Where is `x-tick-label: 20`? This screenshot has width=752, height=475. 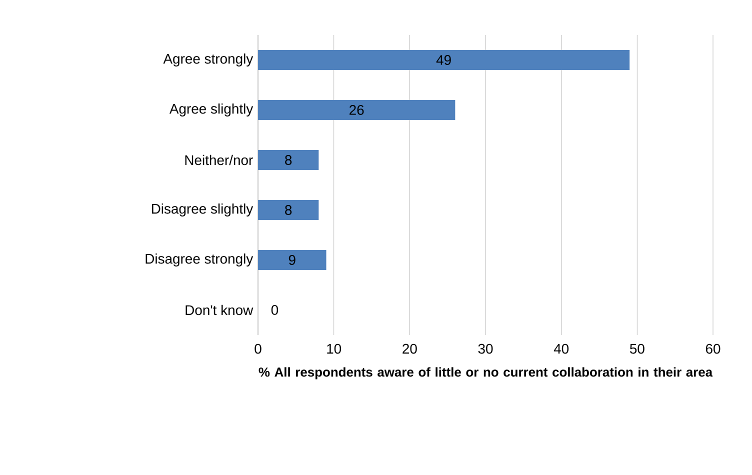
x-tick-label: 20 is located at coordinates (409, 349).